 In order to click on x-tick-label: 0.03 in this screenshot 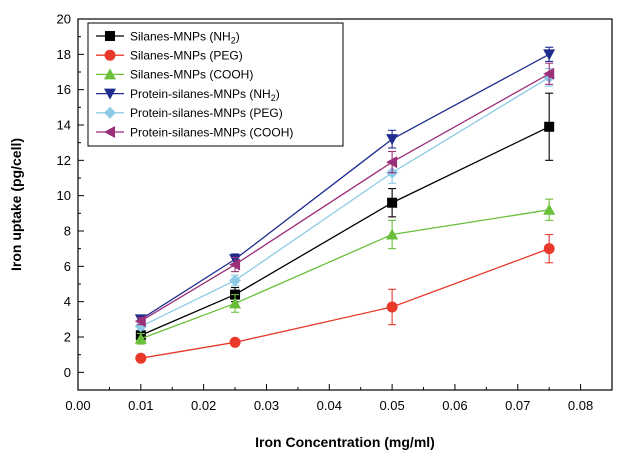, I will do `click(266, 405)`.